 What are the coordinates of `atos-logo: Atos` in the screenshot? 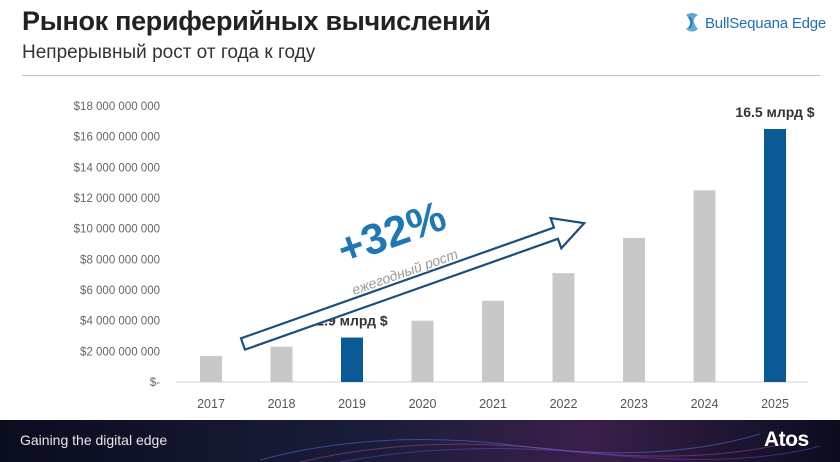 It's located at (786, 439).